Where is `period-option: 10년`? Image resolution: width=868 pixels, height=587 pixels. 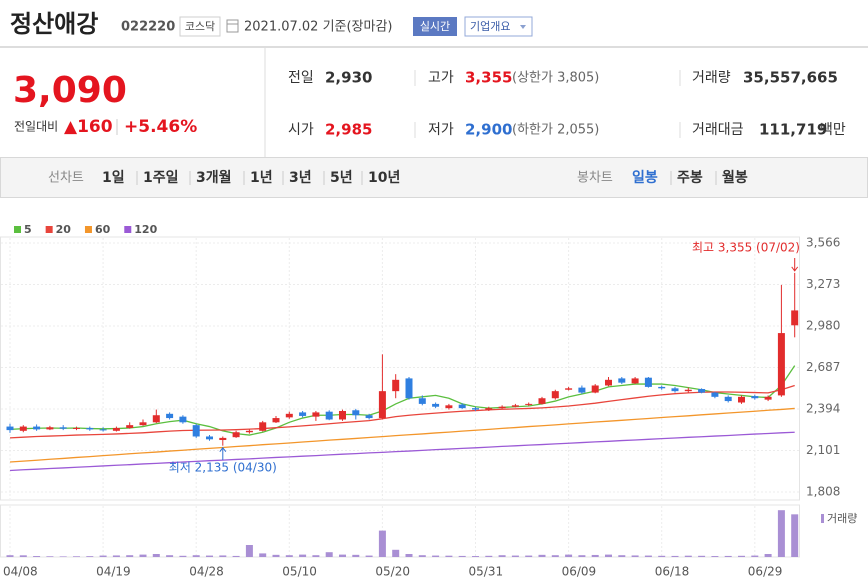 period-option: 10년 is located at coordinates (384, 178).